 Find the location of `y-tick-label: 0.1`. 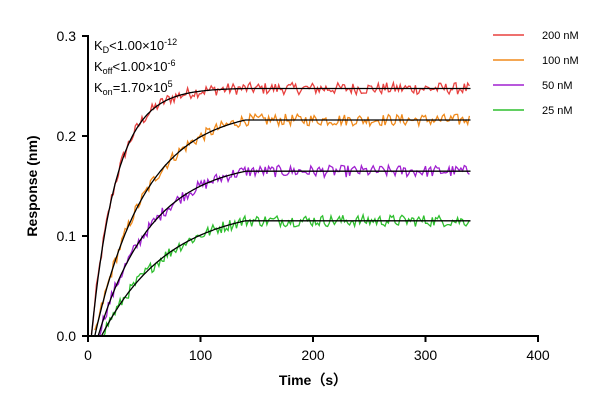

y-tick-label: 0.1 is located at coordinates (67, 236).